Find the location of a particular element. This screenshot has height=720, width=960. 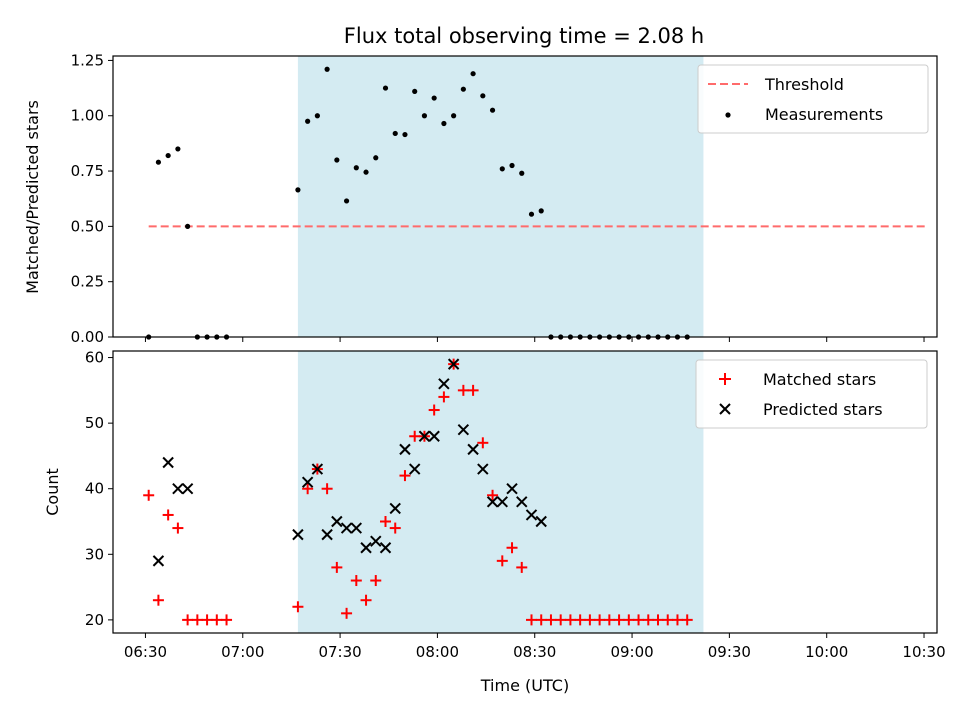

y-tick-label: 30 is located at coordinates (94, 554).